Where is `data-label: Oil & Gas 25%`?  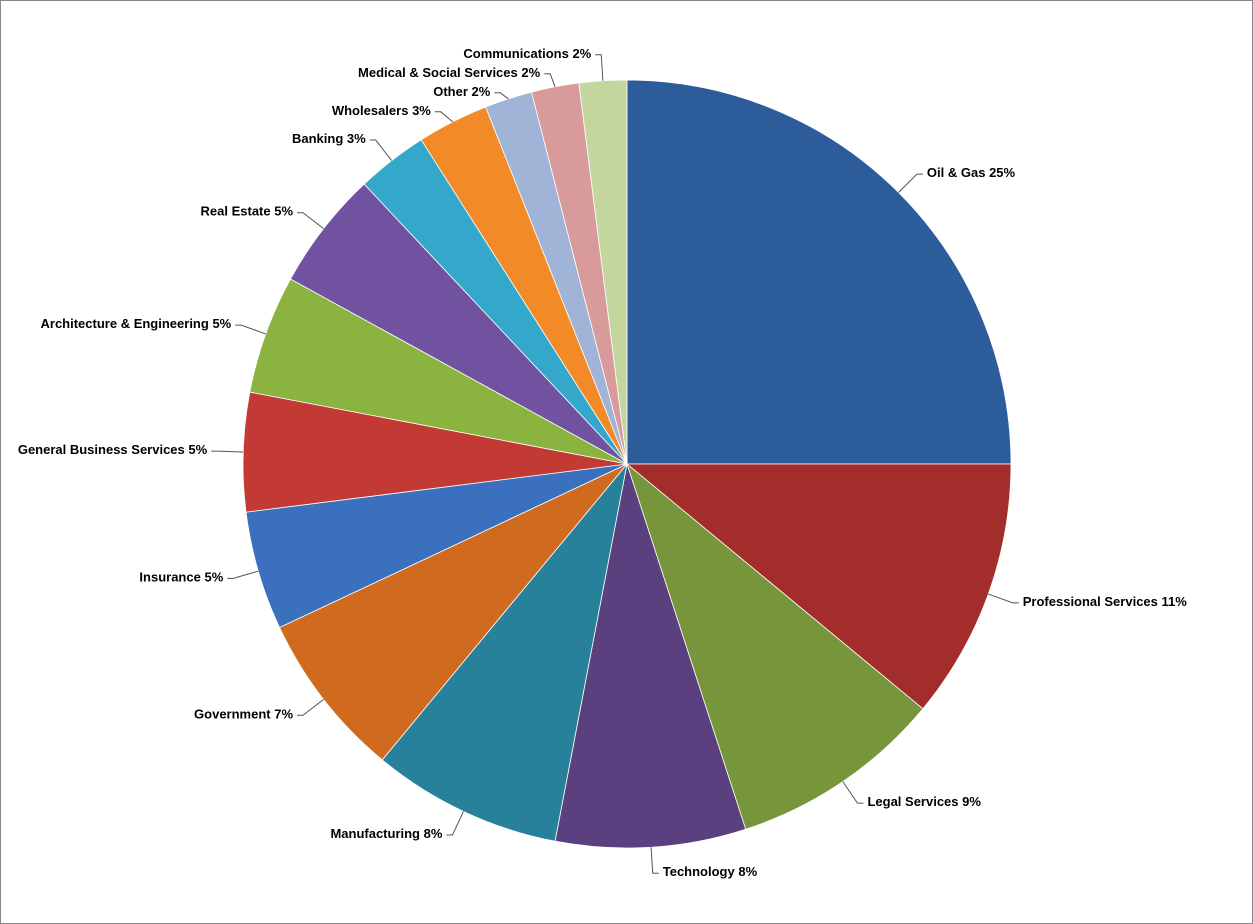
data-label: Oil & Gas 25% is located at coordinates (971, 173).